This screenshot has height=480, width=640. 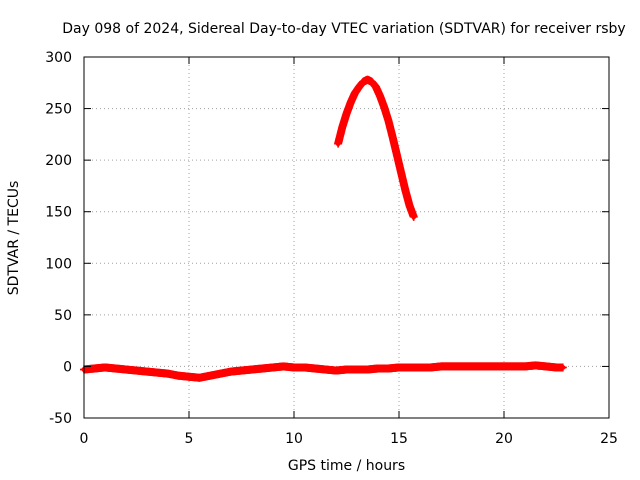 I want to click on y-tick-label: -50, so click(x=60, y=419).